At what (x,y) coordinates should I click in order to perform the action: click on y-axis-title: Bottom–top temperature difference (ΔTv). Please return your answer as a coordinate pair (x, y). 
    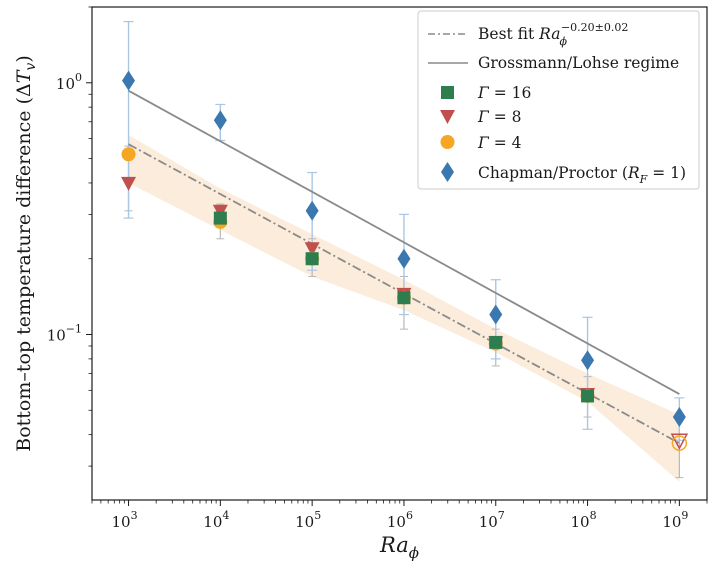
    Looking at the image, I should click on (26, 253).